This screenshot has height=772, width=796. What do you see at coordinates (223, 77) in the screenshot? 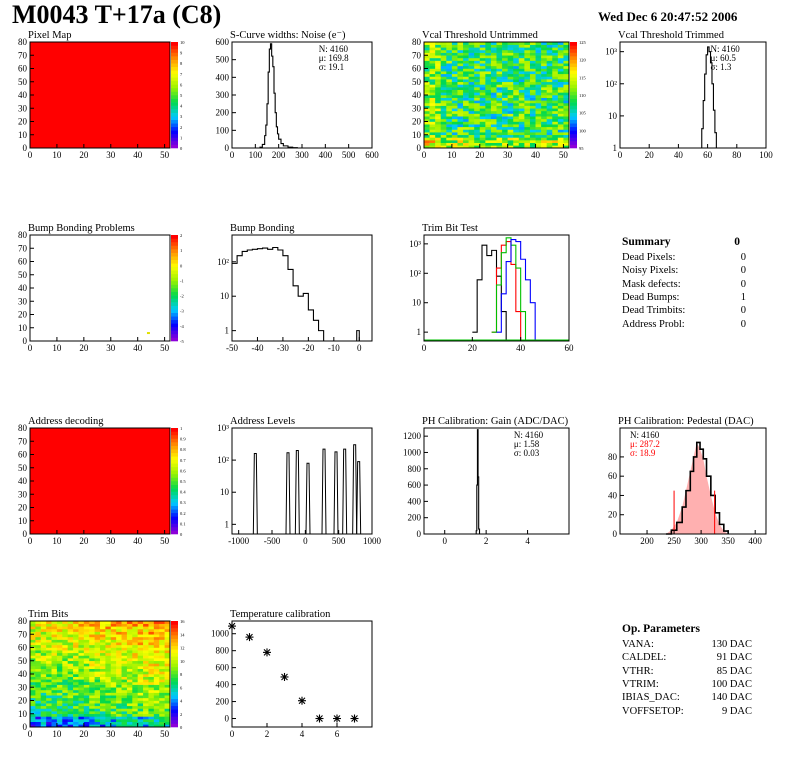
I see `y-tick-label: 400` at bounding box center [223, 77].